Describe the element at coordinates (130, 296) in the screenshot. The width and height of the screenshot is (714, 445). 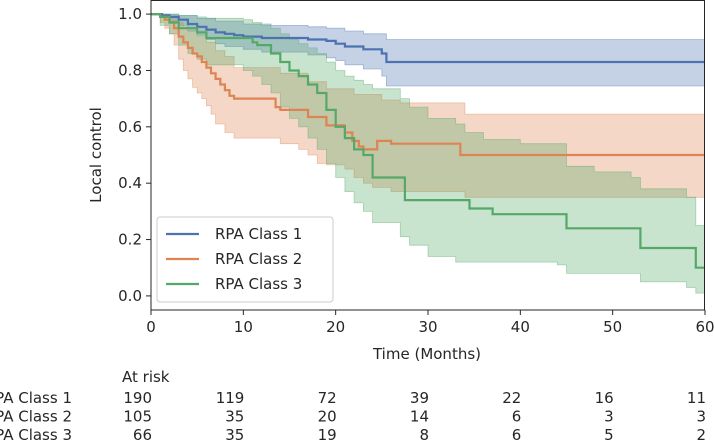
I see `y-tick-label: 0.0` at that location.